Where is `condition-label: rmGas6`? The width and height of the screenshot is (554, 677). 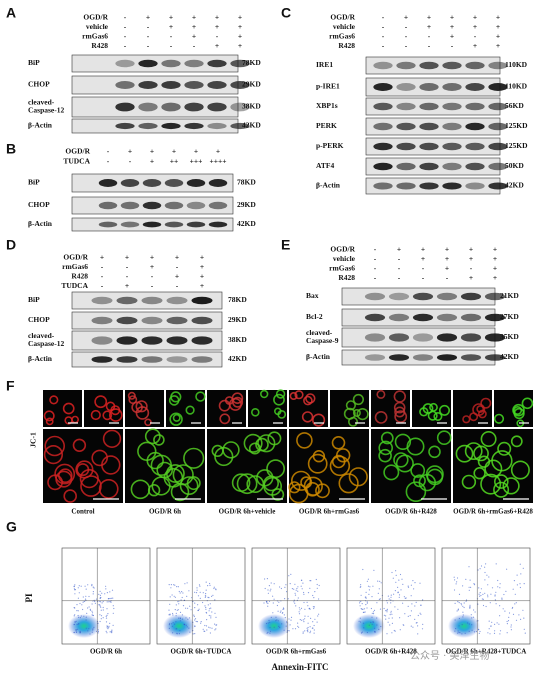
condition-label: rmGas6 is located at coordinates (95, 36).